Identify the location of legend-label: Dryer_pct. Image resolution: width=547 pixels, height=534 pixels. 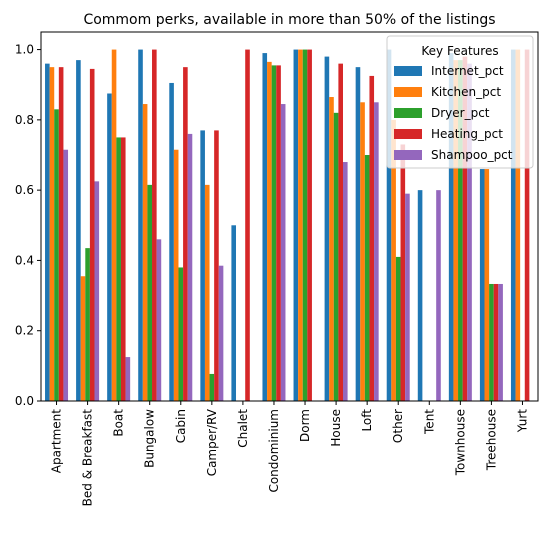
(460, 113).